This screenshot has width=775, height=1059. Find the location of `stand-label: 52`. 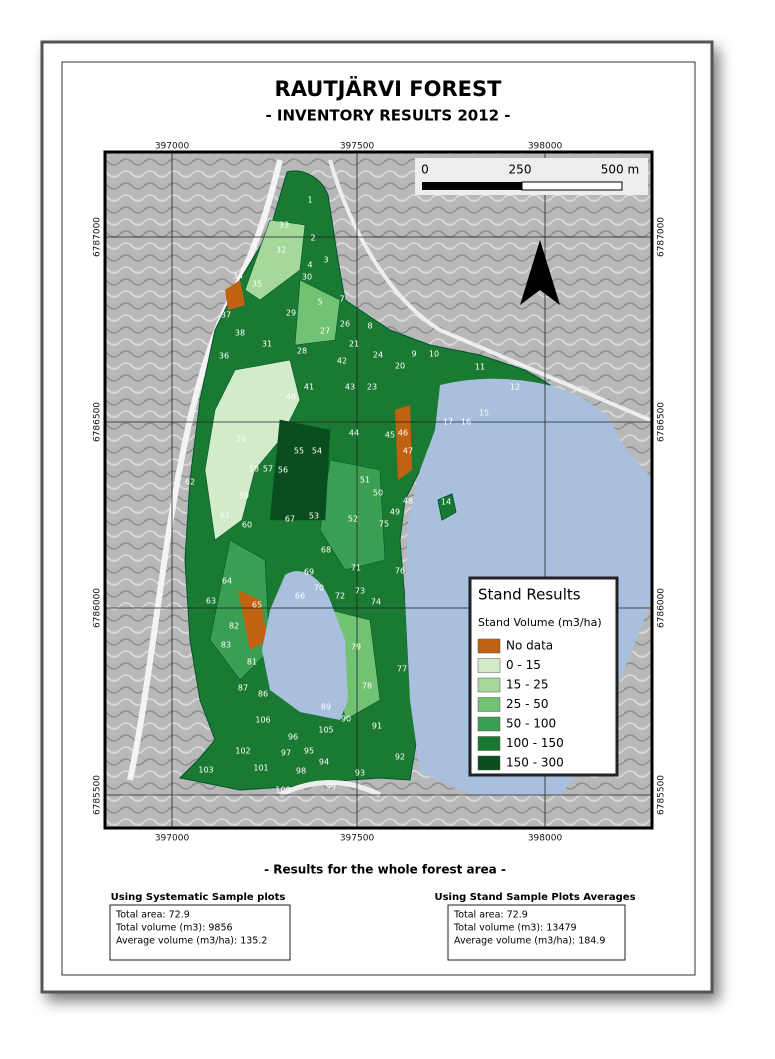

stand-label: 52 is located at coordinates (353, 519).